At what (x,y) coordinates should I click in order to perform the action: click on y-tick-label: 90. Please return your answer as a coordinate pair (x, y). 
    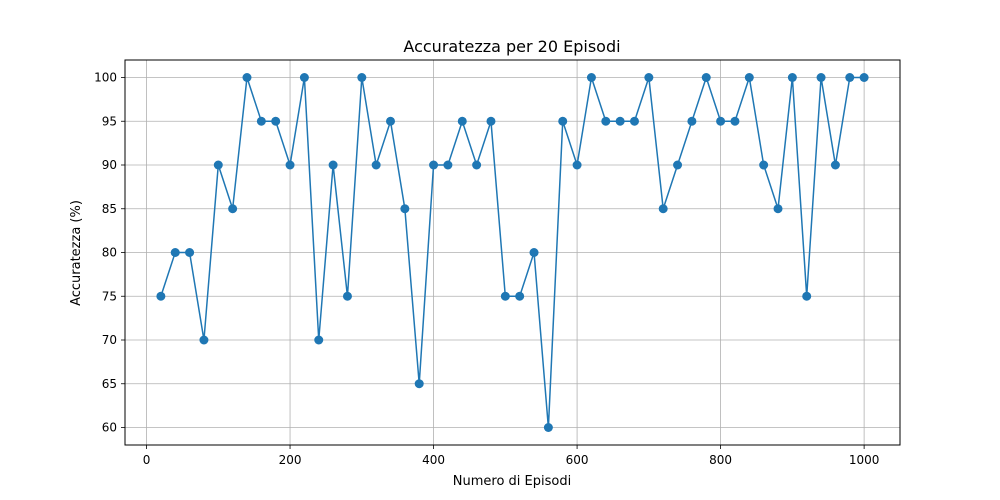
    Looking at the image, I should click on (109, 165).